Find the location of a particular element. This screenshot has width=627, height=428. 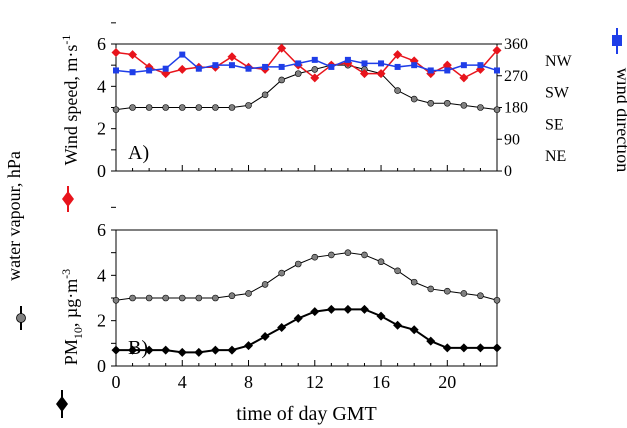

series-wind_speed-a is located at coordinates (306, 63).